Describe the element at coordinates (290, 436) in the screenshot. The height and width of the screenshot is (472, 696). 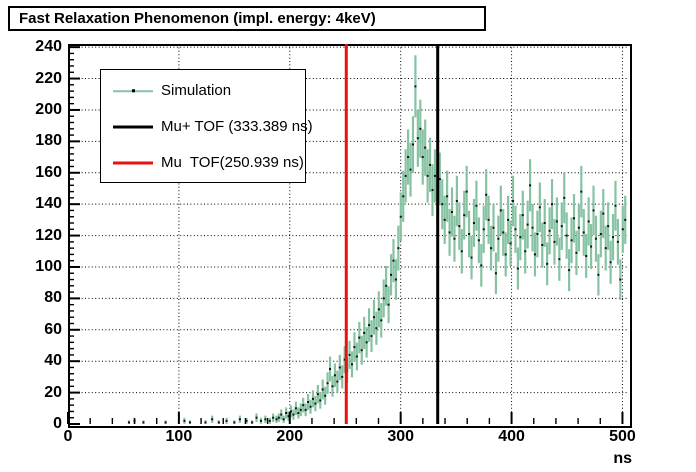
I see `x-tick-label: 200` at that location.